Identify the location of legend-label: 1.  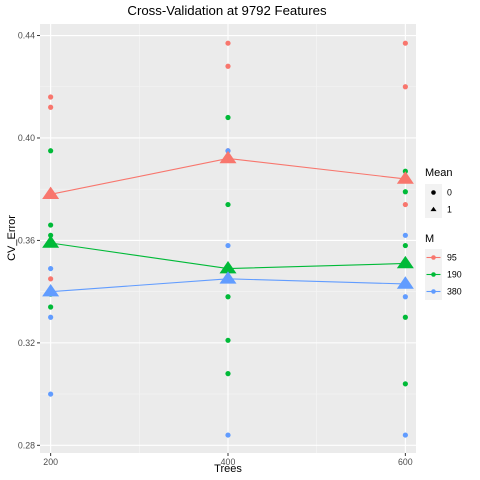
(449, 210).